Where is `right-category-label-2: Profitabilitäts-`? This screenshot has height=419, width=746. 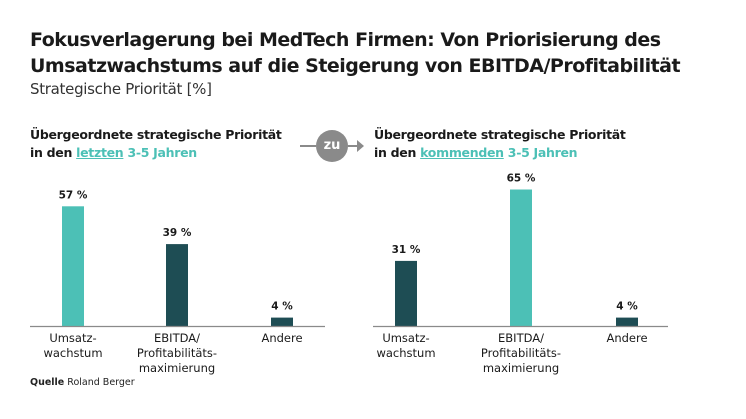 right-category-label-2: Profitabilitäts- is located at coordinates (521, 353).